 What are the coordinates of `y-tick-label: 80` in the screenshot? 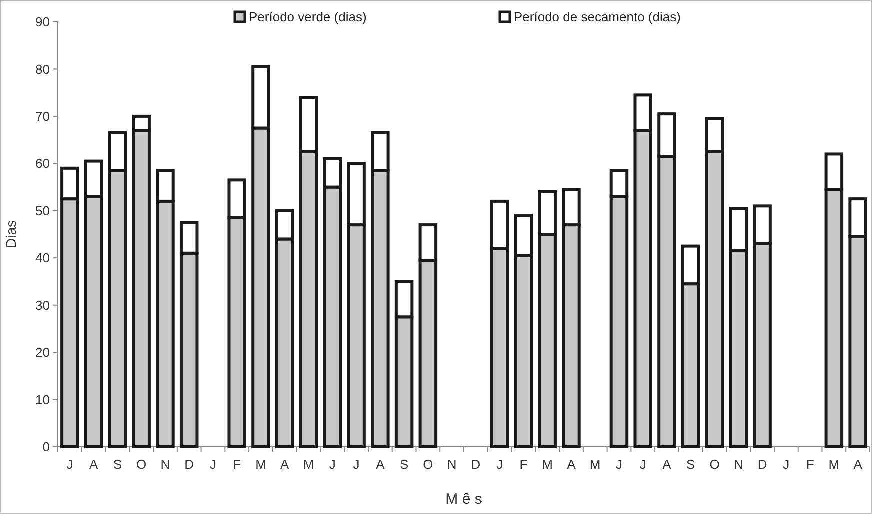 It's located at (43, 69).